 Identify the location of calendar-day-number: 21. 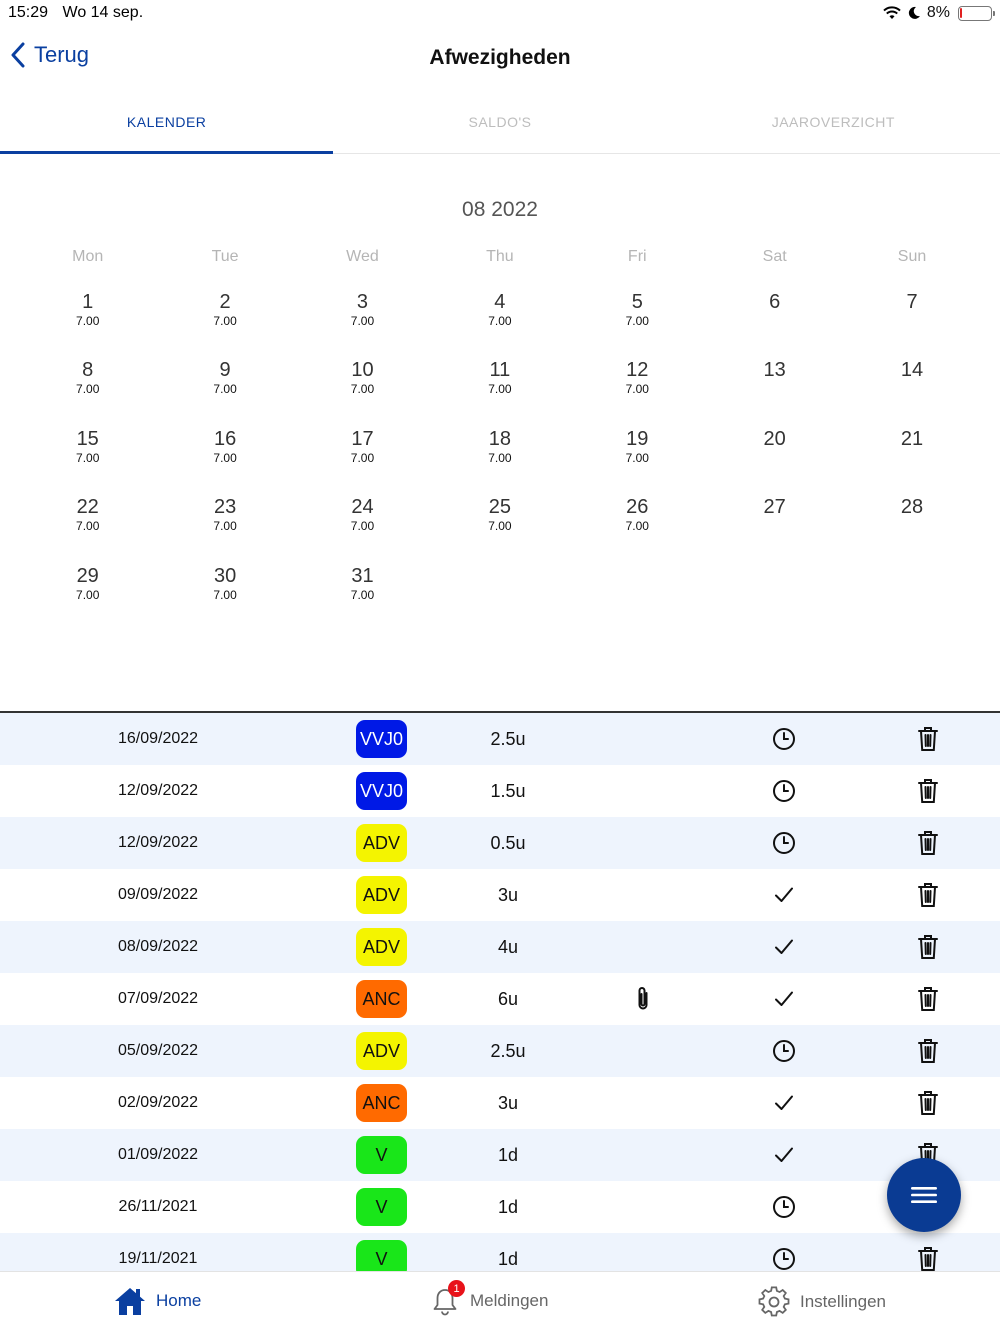
(912, 438).